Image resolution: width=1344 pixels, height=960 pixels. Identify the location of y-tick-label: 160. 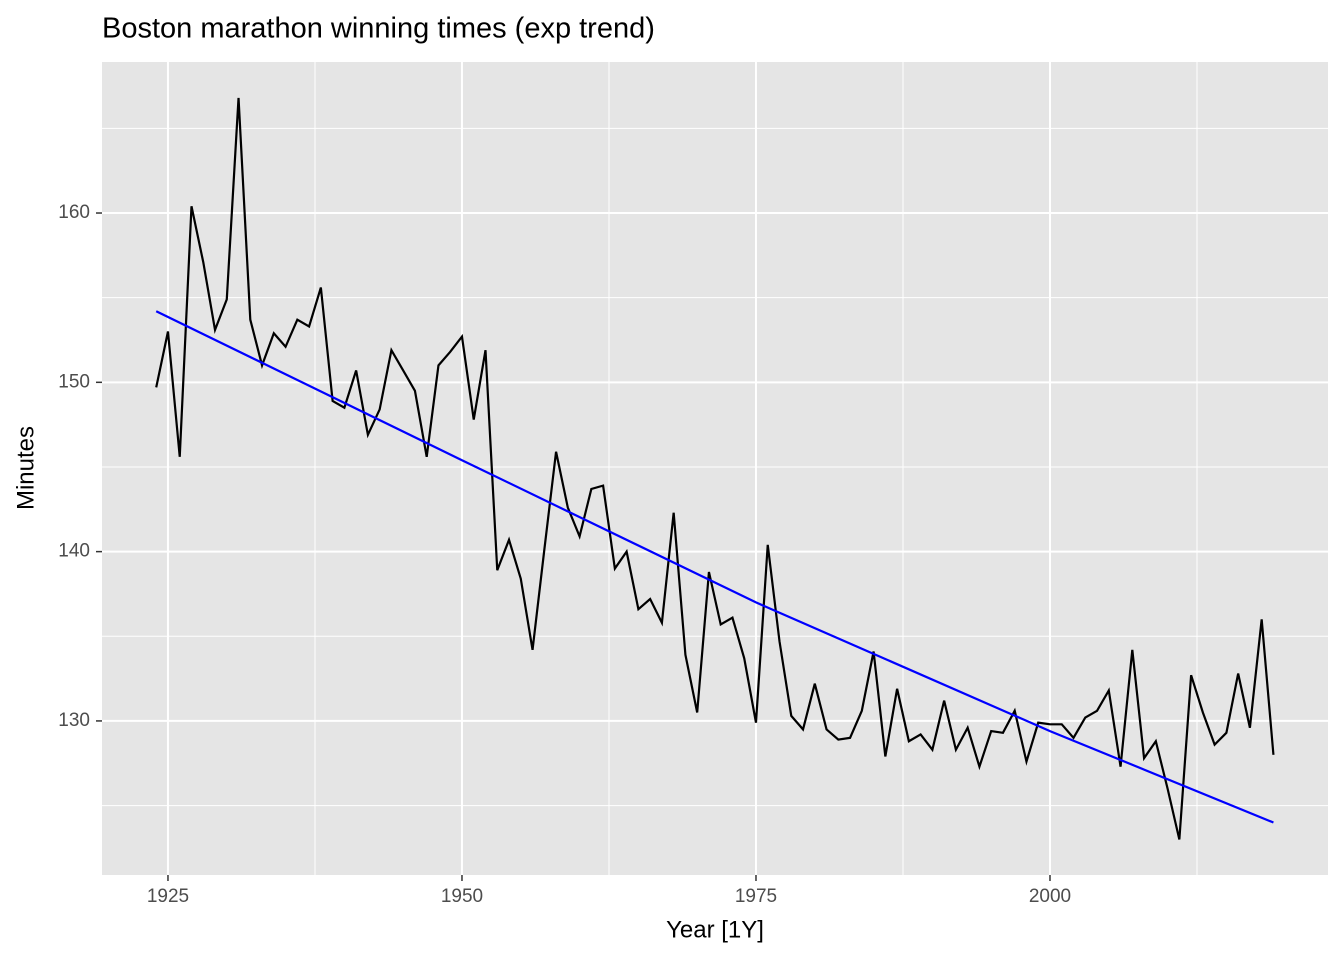
(74, 212).